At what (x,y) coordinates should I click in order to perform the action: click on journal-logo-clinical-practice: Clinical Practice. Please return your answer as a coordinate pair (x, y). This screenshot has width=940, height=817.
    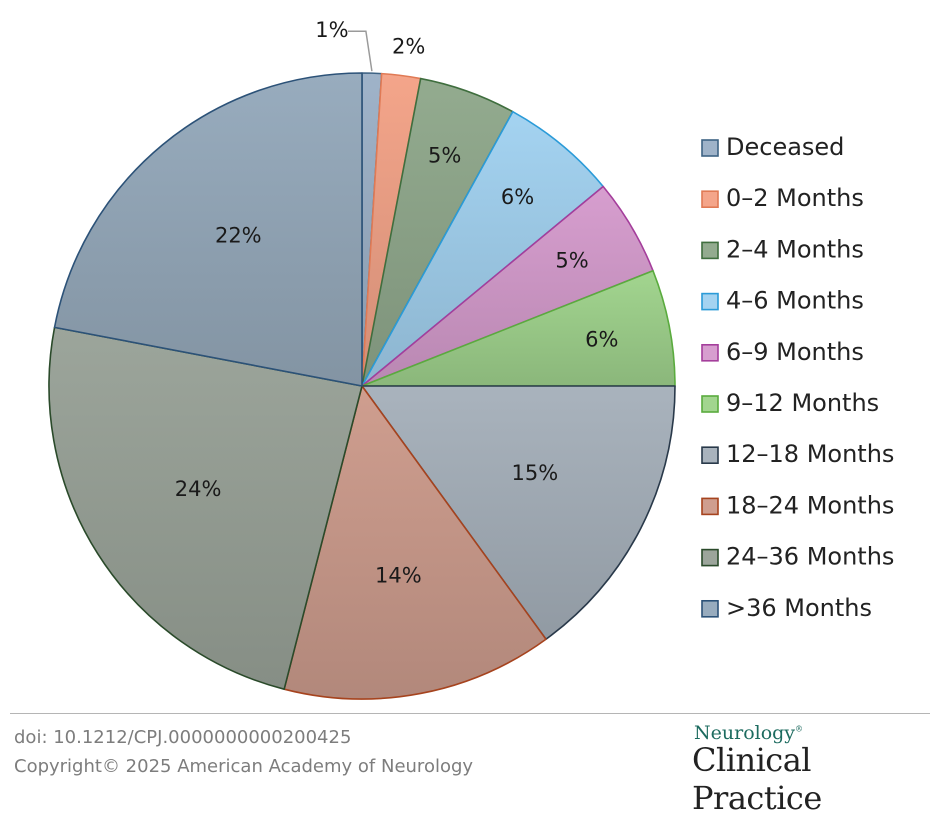
    Looking at the image, I should click on (757, 779).